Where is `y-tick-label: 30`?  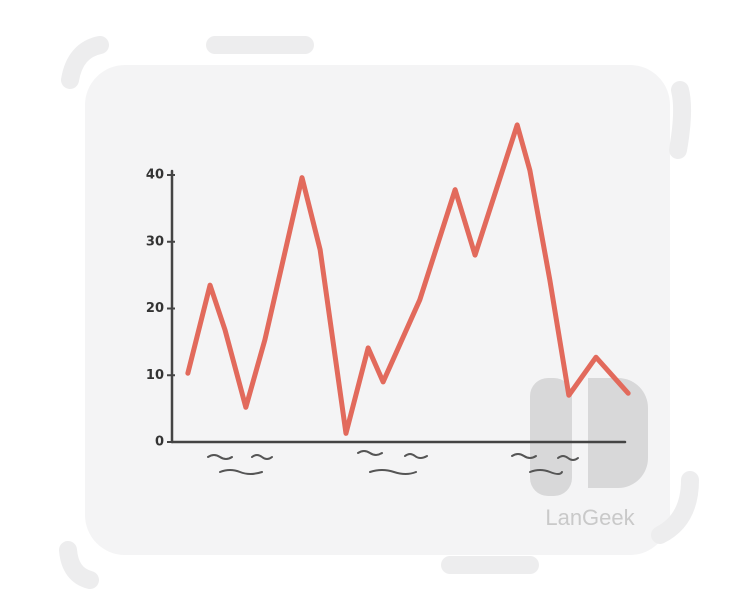 y-tick-label: 30 is located at coordinates (155, 241).